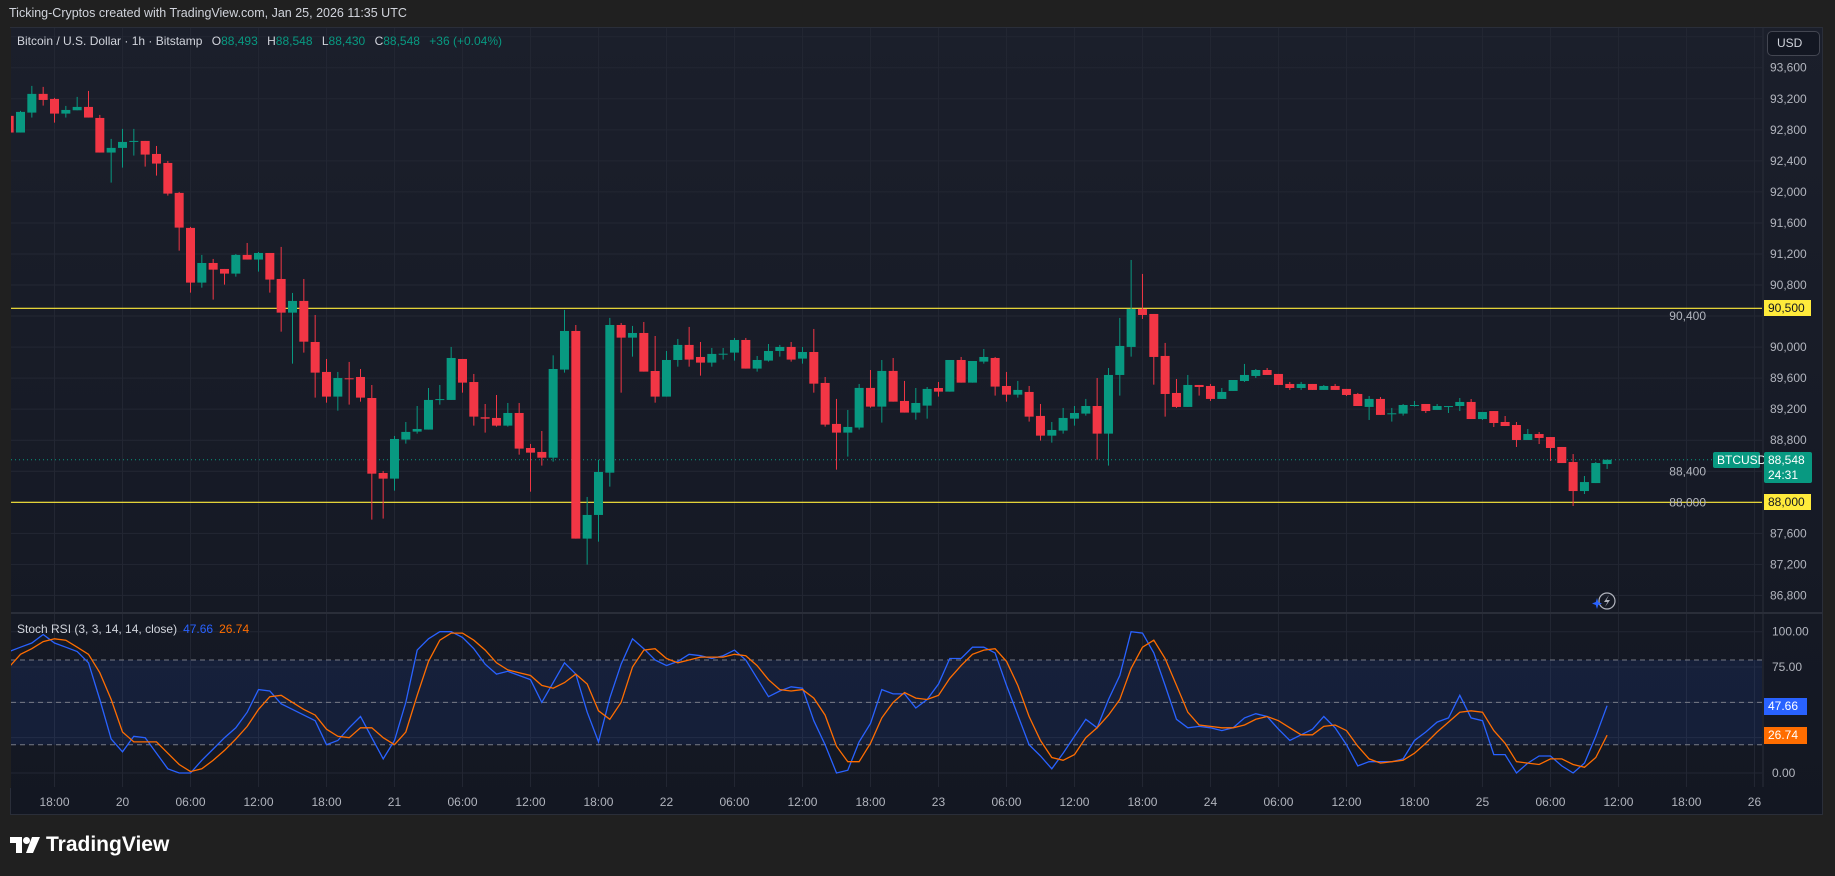 This screenshot has width=1835, height=876. What do you see at coordinates (1687, 502) in the screenshot?
I see `price-axis-label: 88,000` at bounding box center [1687, 502].